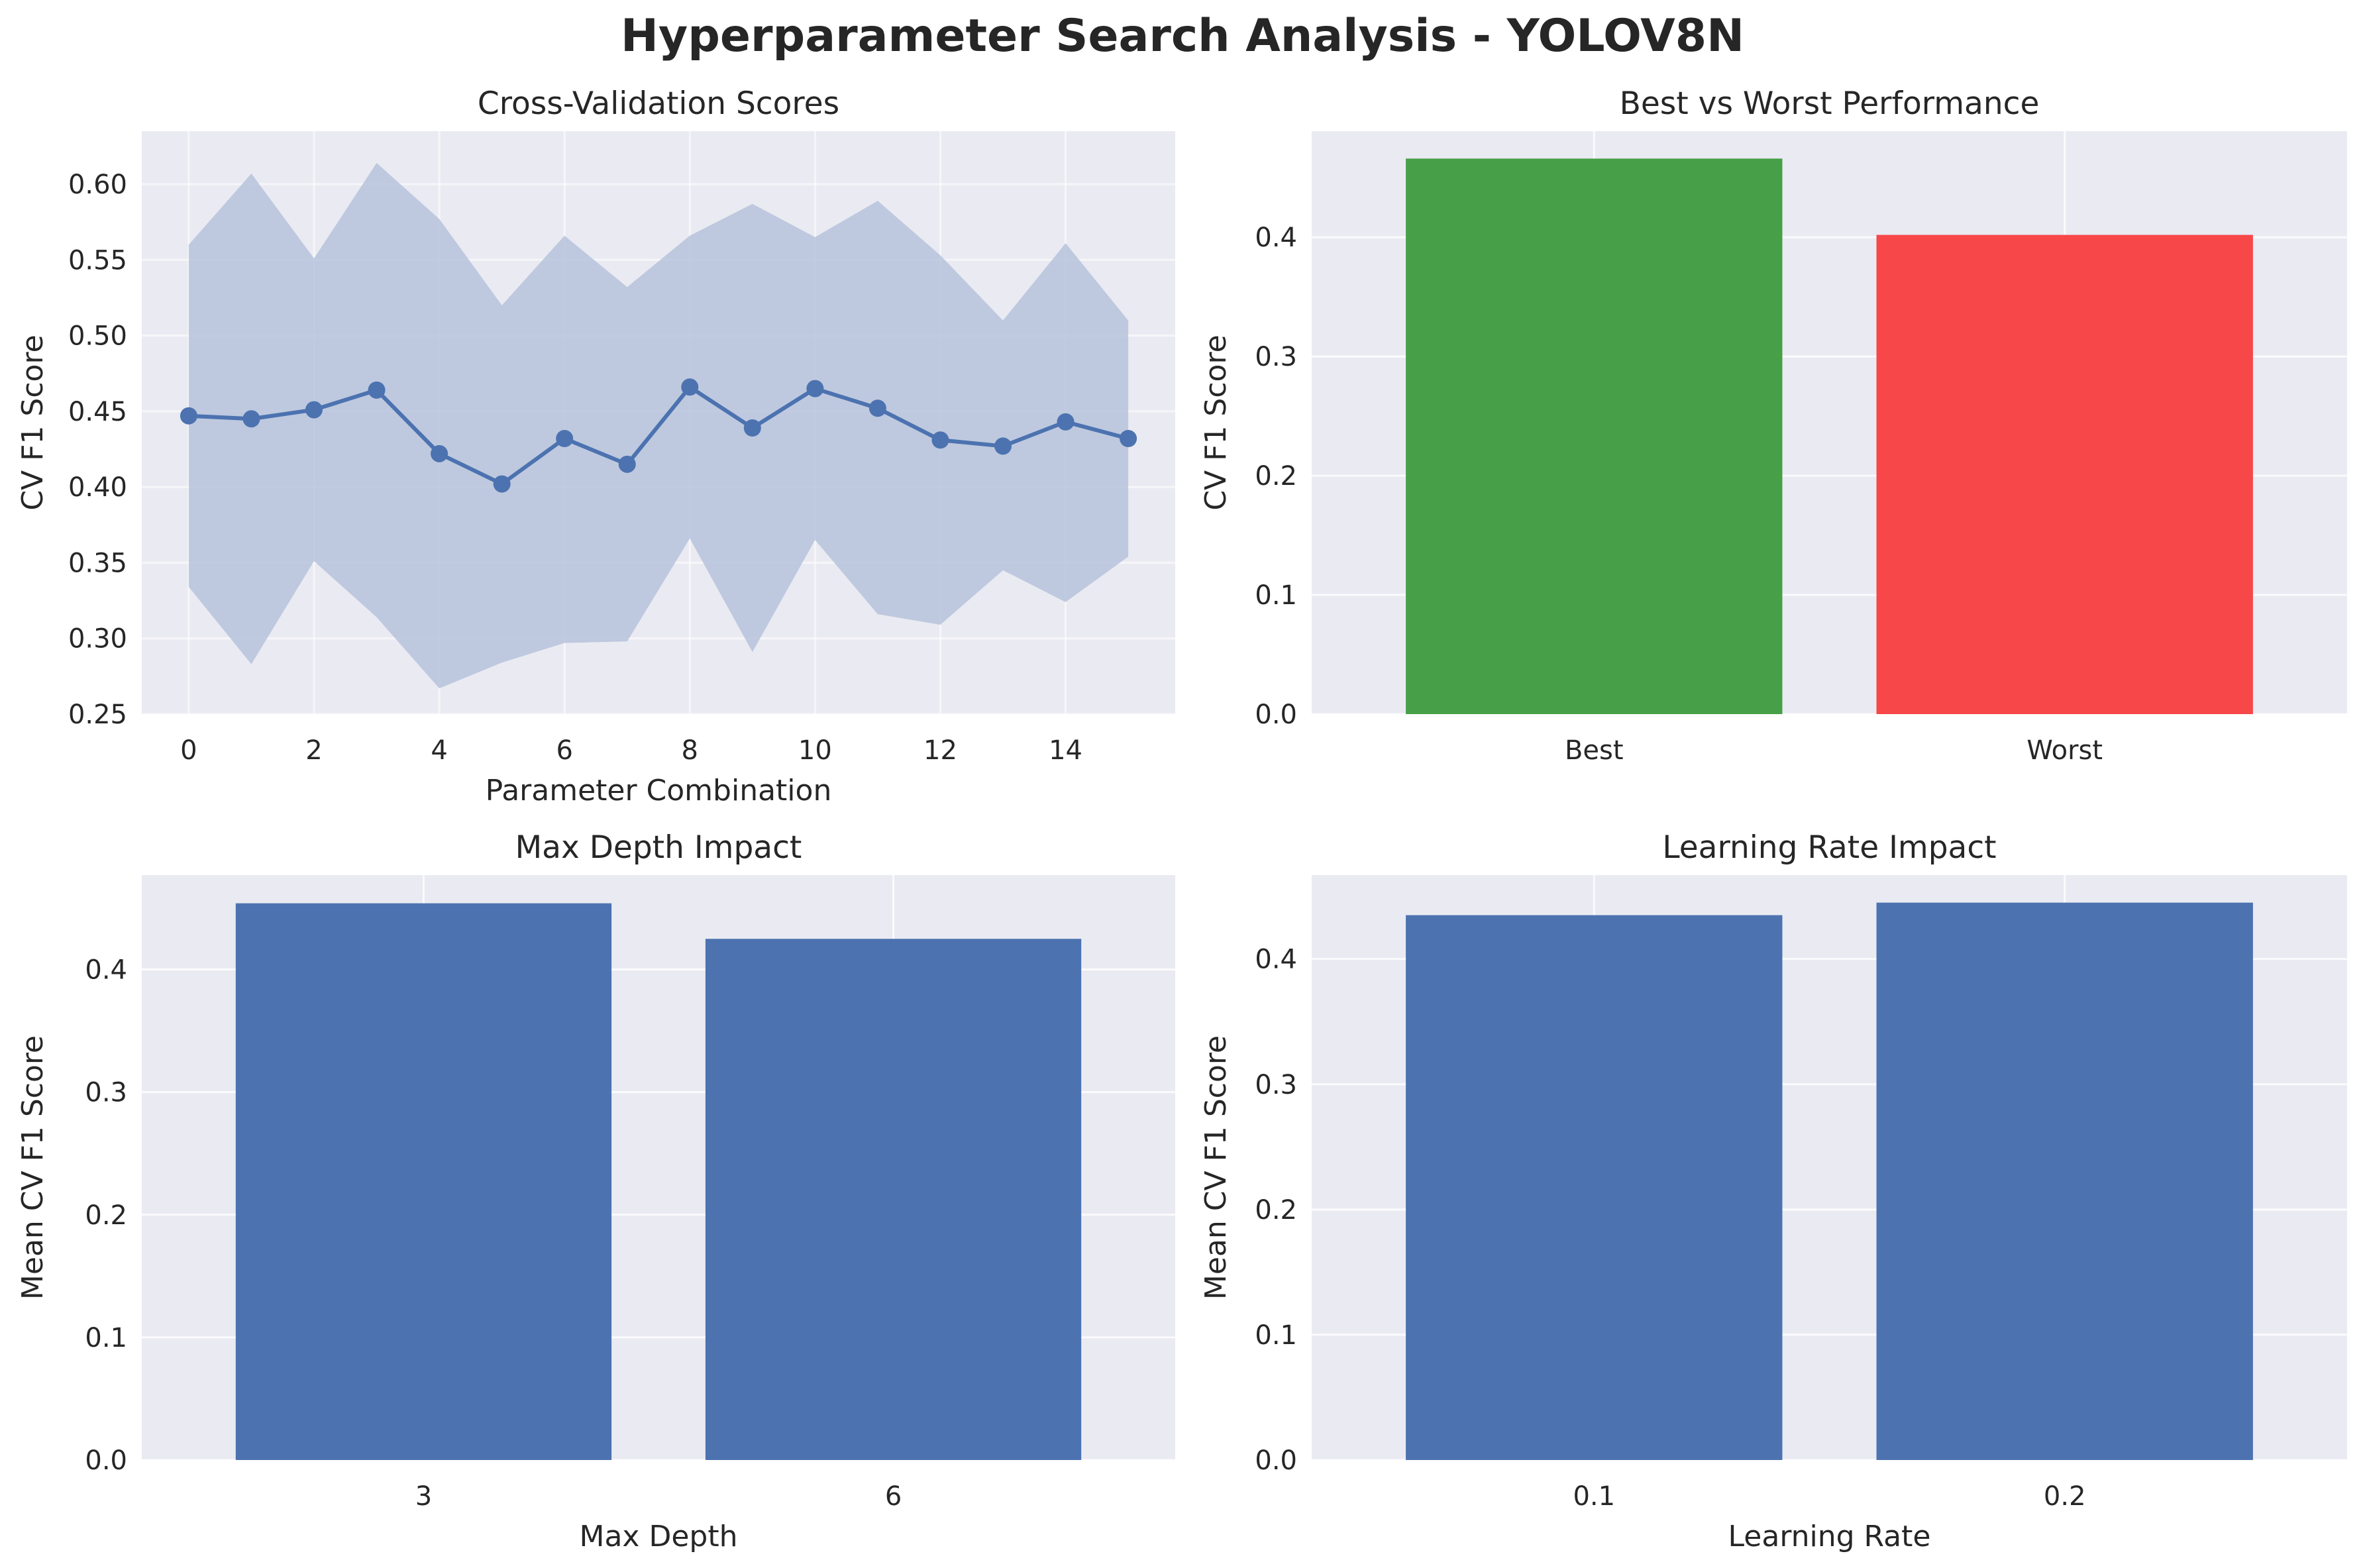 The width and height of the screenshot is (2365, 1568). Describe the element at coordinates (97, 563) in the screenshot. I see `y-tick-label: 0.35` at that location.